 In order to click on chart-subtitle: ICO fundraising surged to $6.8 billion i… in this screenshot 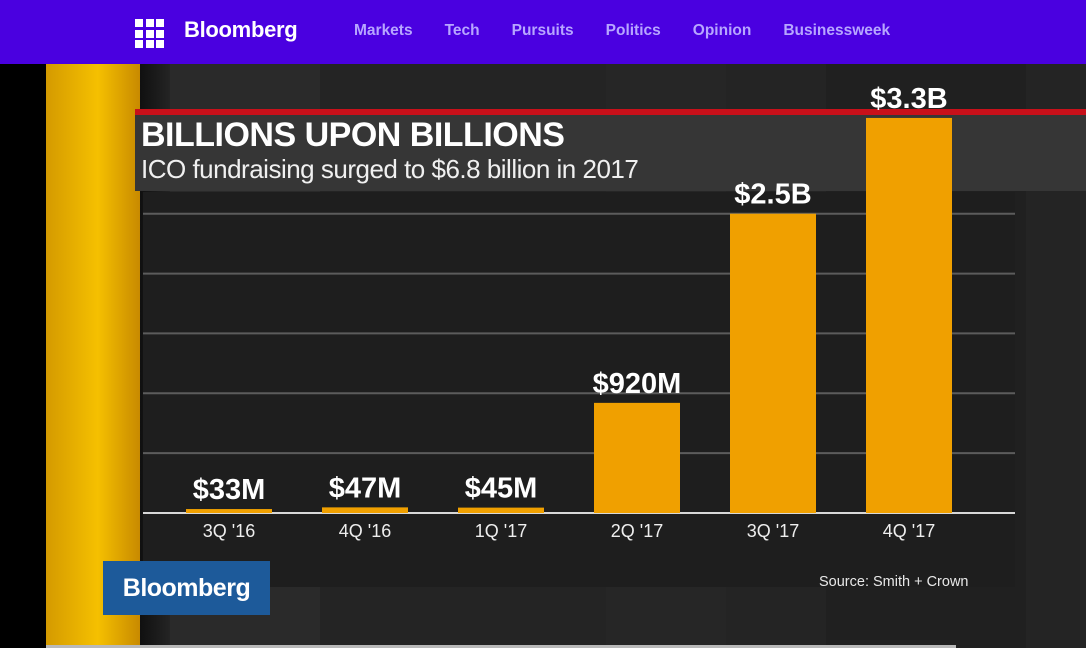, I will do `click(390, 169)`.